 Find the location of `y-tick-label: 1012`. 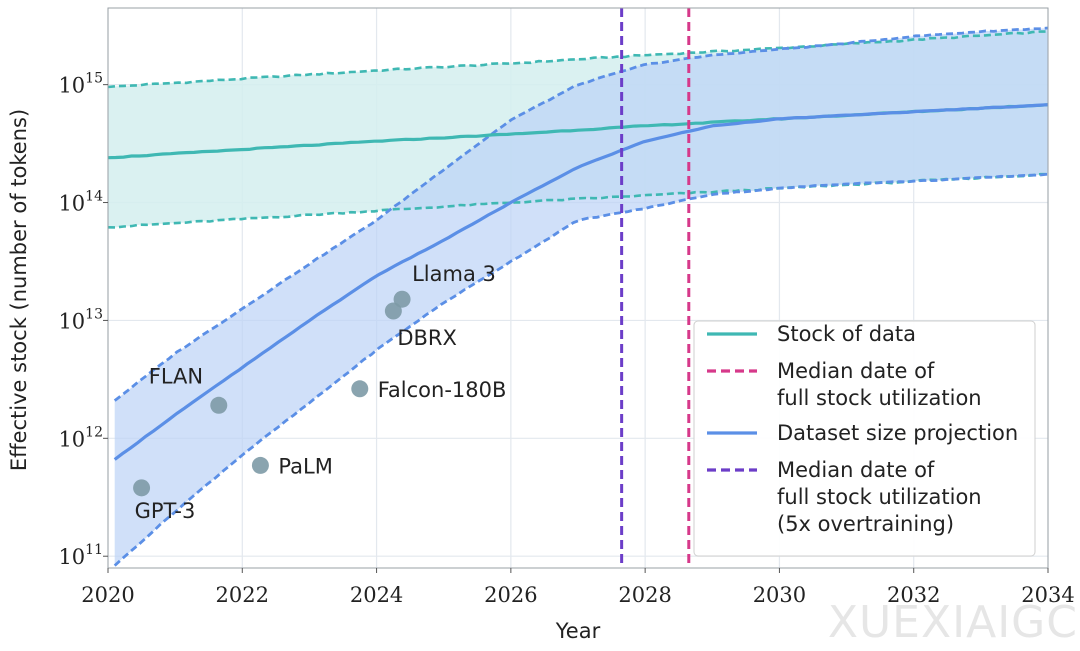

y-tick-label: 1012 is located at coordinates (80, 437).